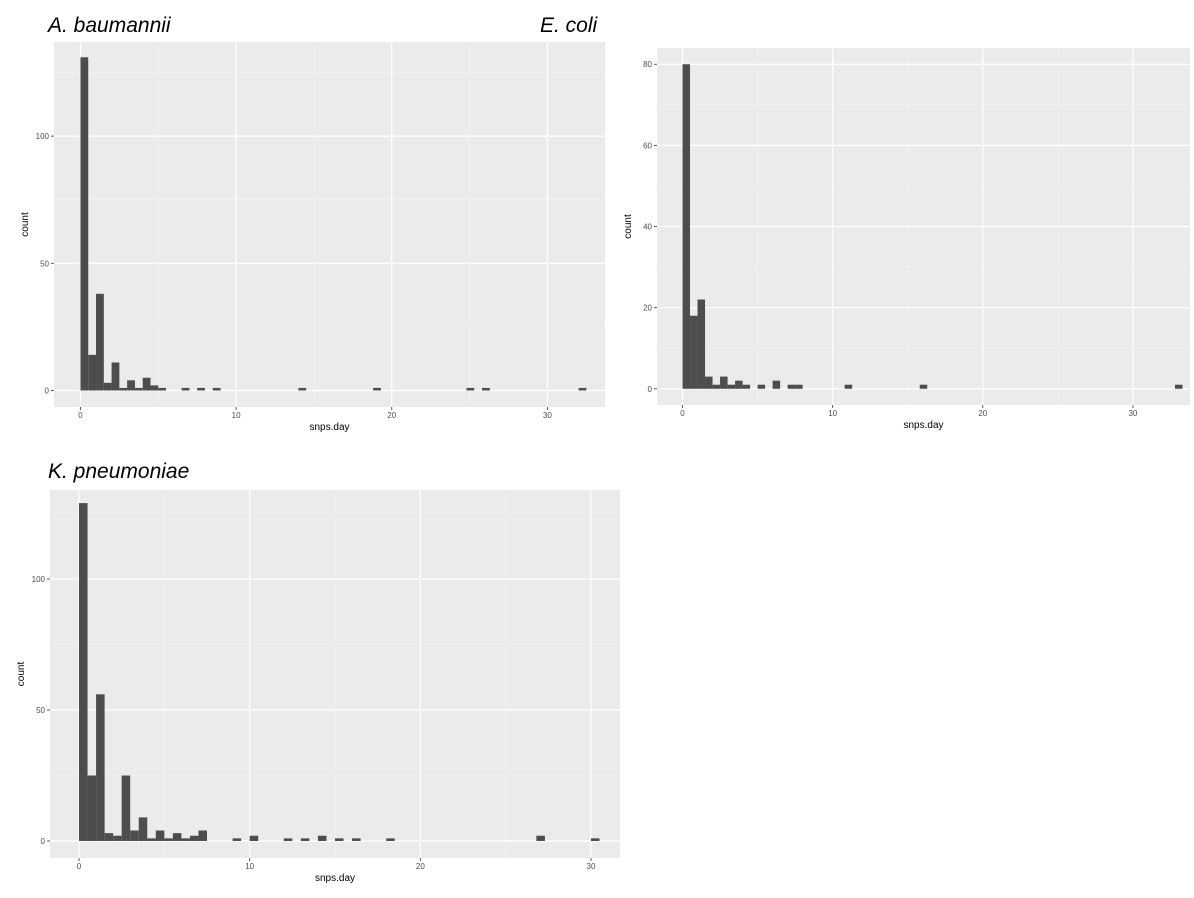 This screenshot has height=898, width=1194. What do you see at coordinates (647, 64) in the screenshot?
I see `y-tick-label: 80` at bounding box center [647, 64].